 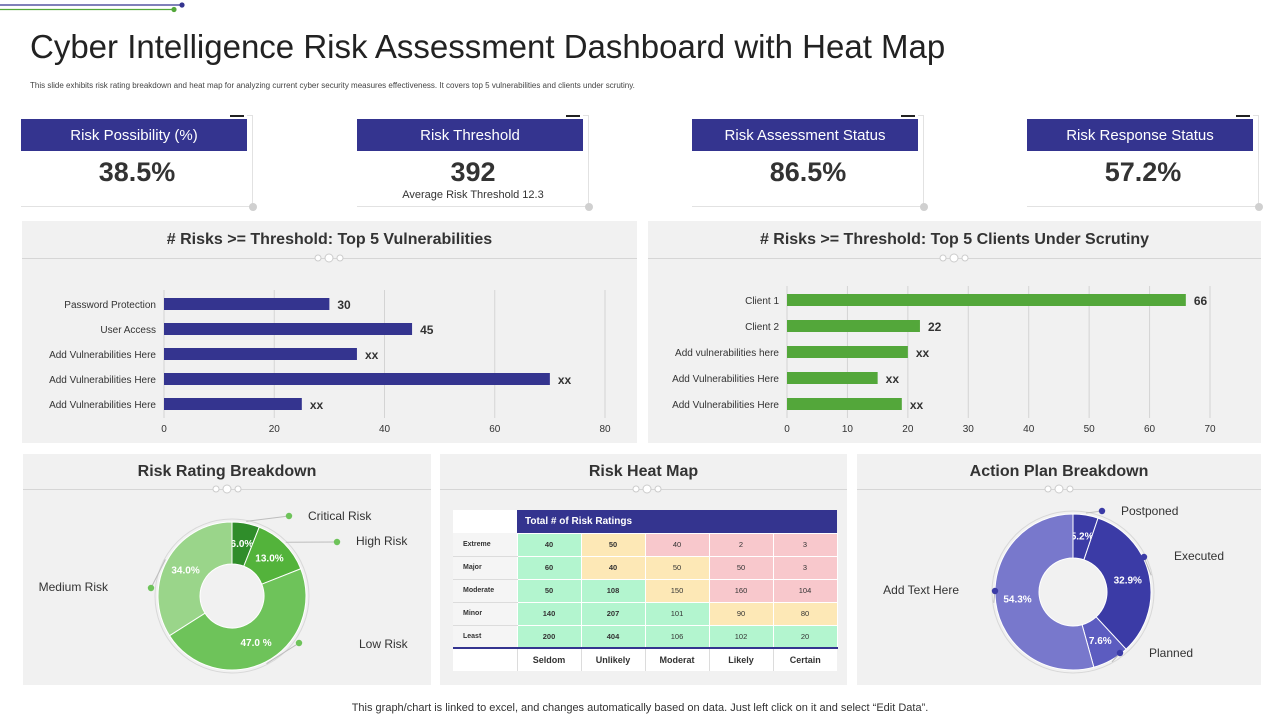 What do you see at coordinates (725, 405) in the screenshot?
I see `category-label: Add Vulnerabilities Here` at bounding box center [725, 405].